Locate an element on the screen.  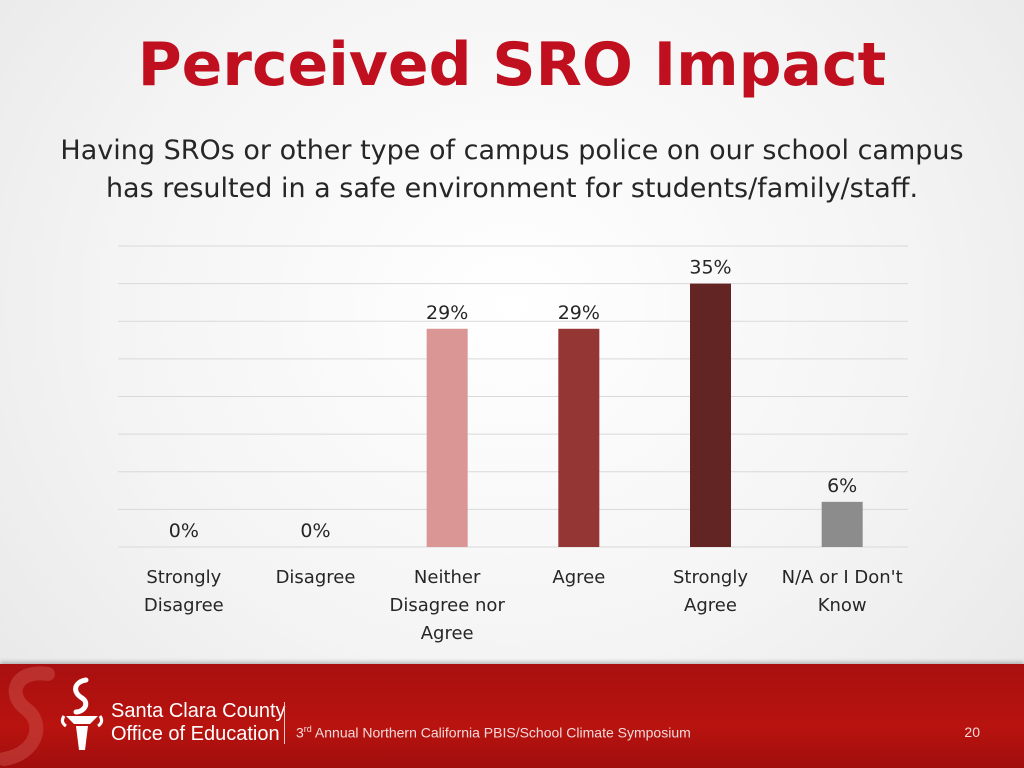
category-label-line: Disagree nor is located at coordinates (447, 605).